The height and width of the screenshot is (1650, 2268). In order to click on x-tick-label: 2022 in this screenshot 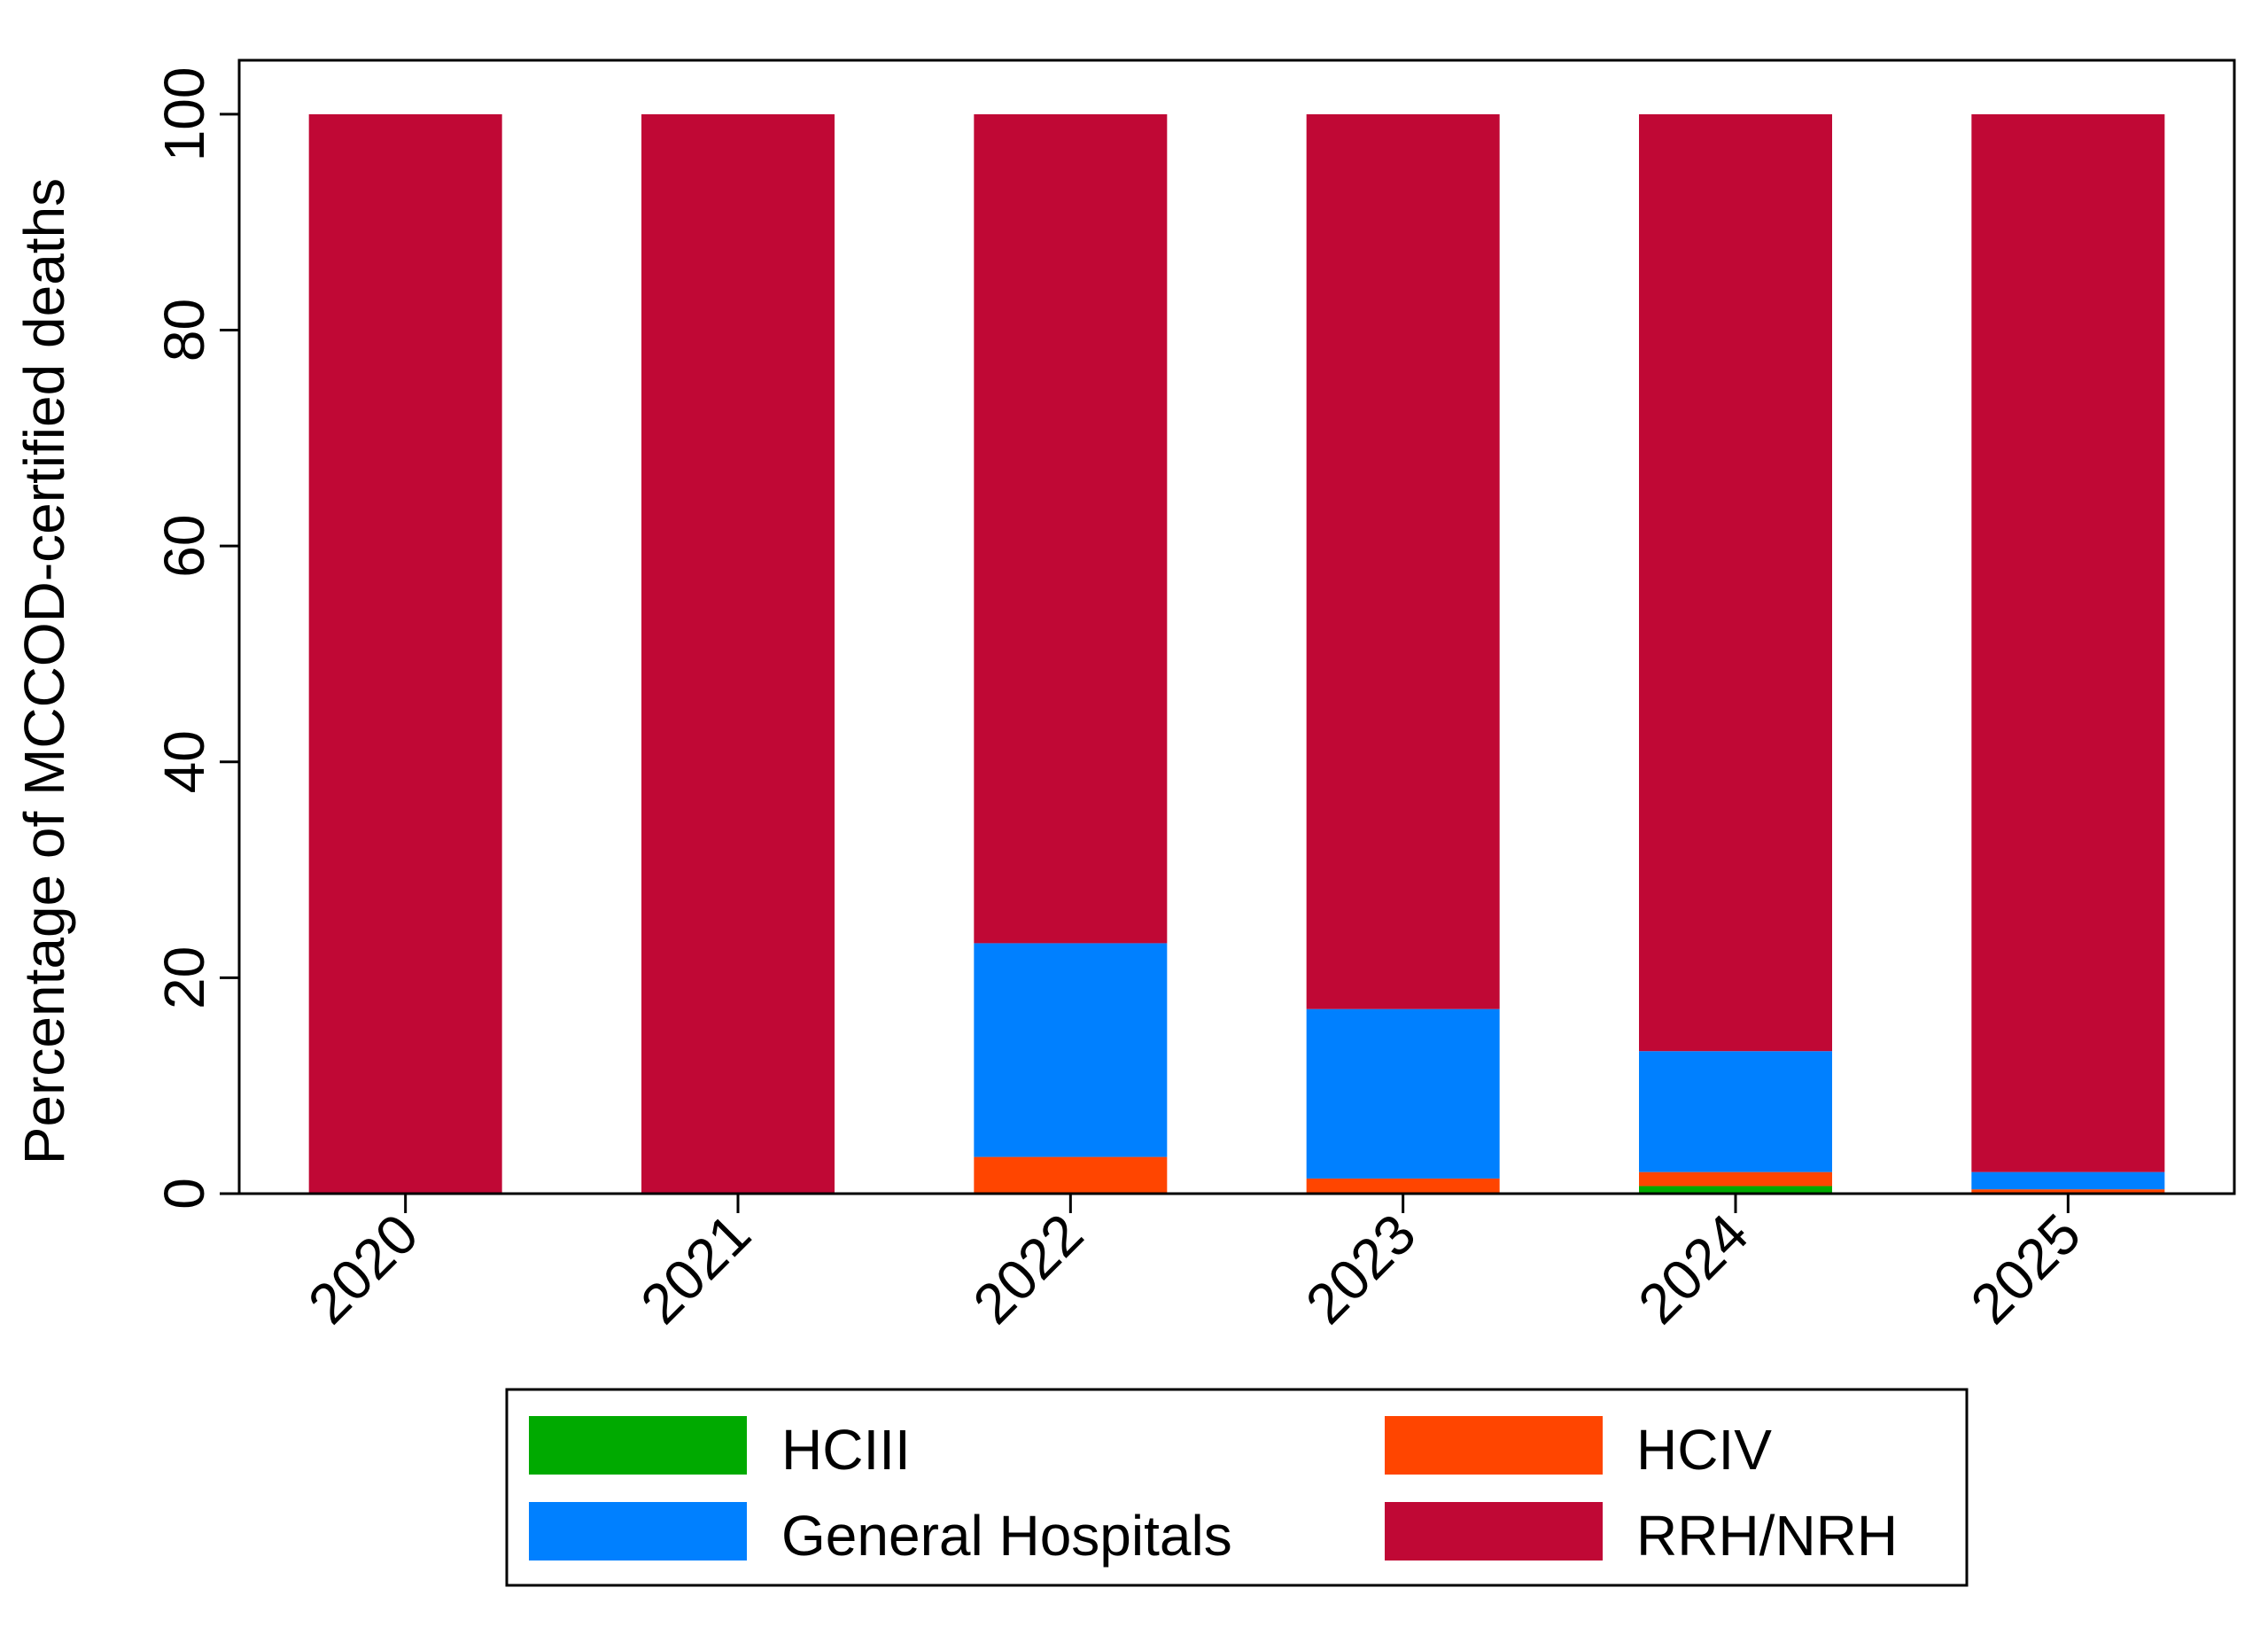, I will do `click(1028, 1269)`.